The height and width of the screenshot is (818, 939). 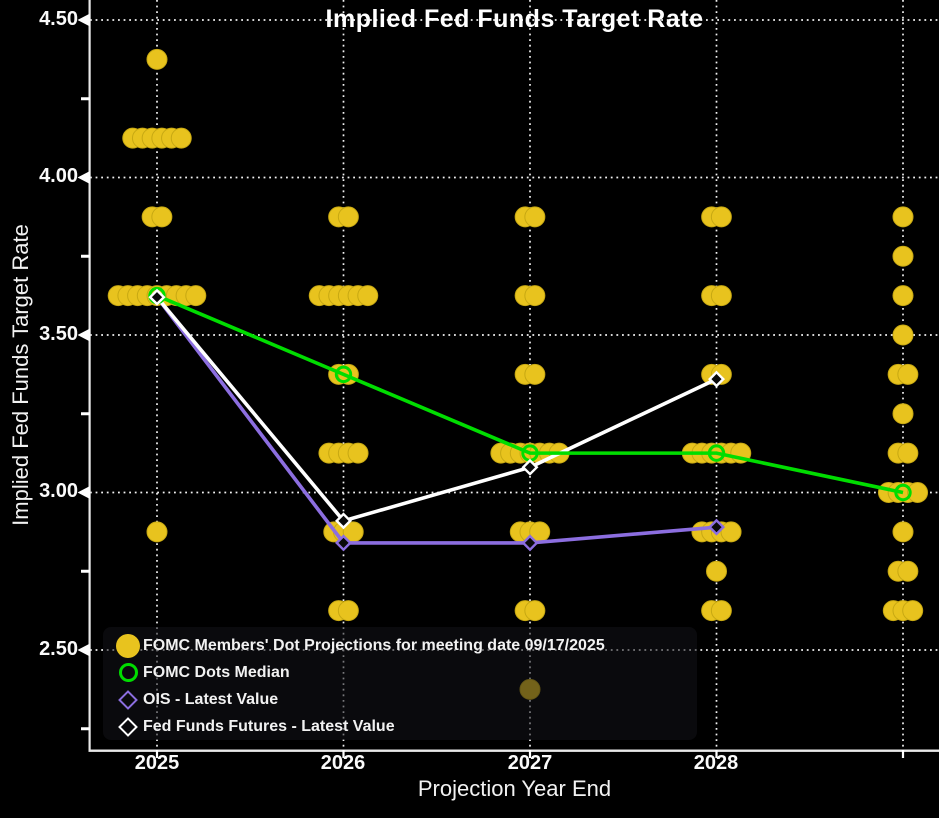 What do you see at coordinates (128, 699) in the screenshot?
I see `ois-legend-icon` at bounding box center [128, 699].